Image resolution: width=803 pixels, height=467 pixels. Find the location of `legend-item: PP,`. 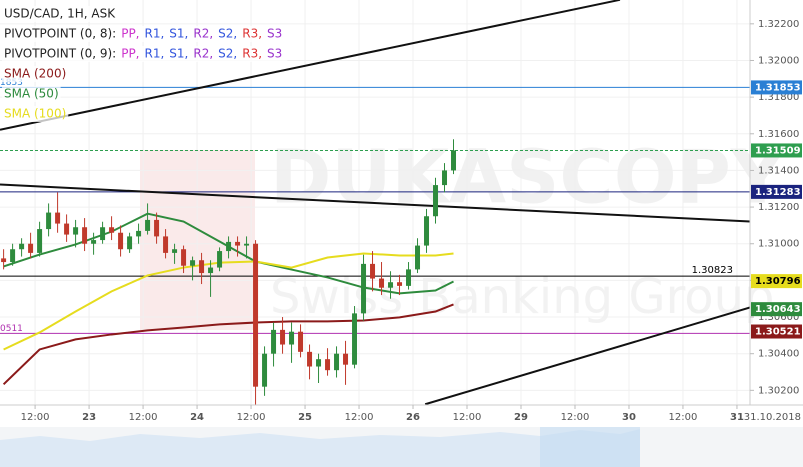

legend-item: PP, is located at coordinates (130, 34).